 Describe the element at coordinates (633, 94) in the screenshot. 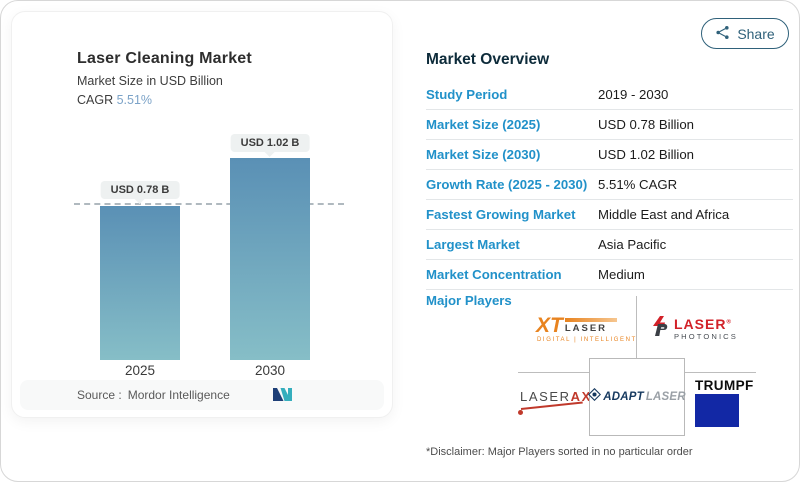

I see `row-value: 2019 - 2030` at that location.